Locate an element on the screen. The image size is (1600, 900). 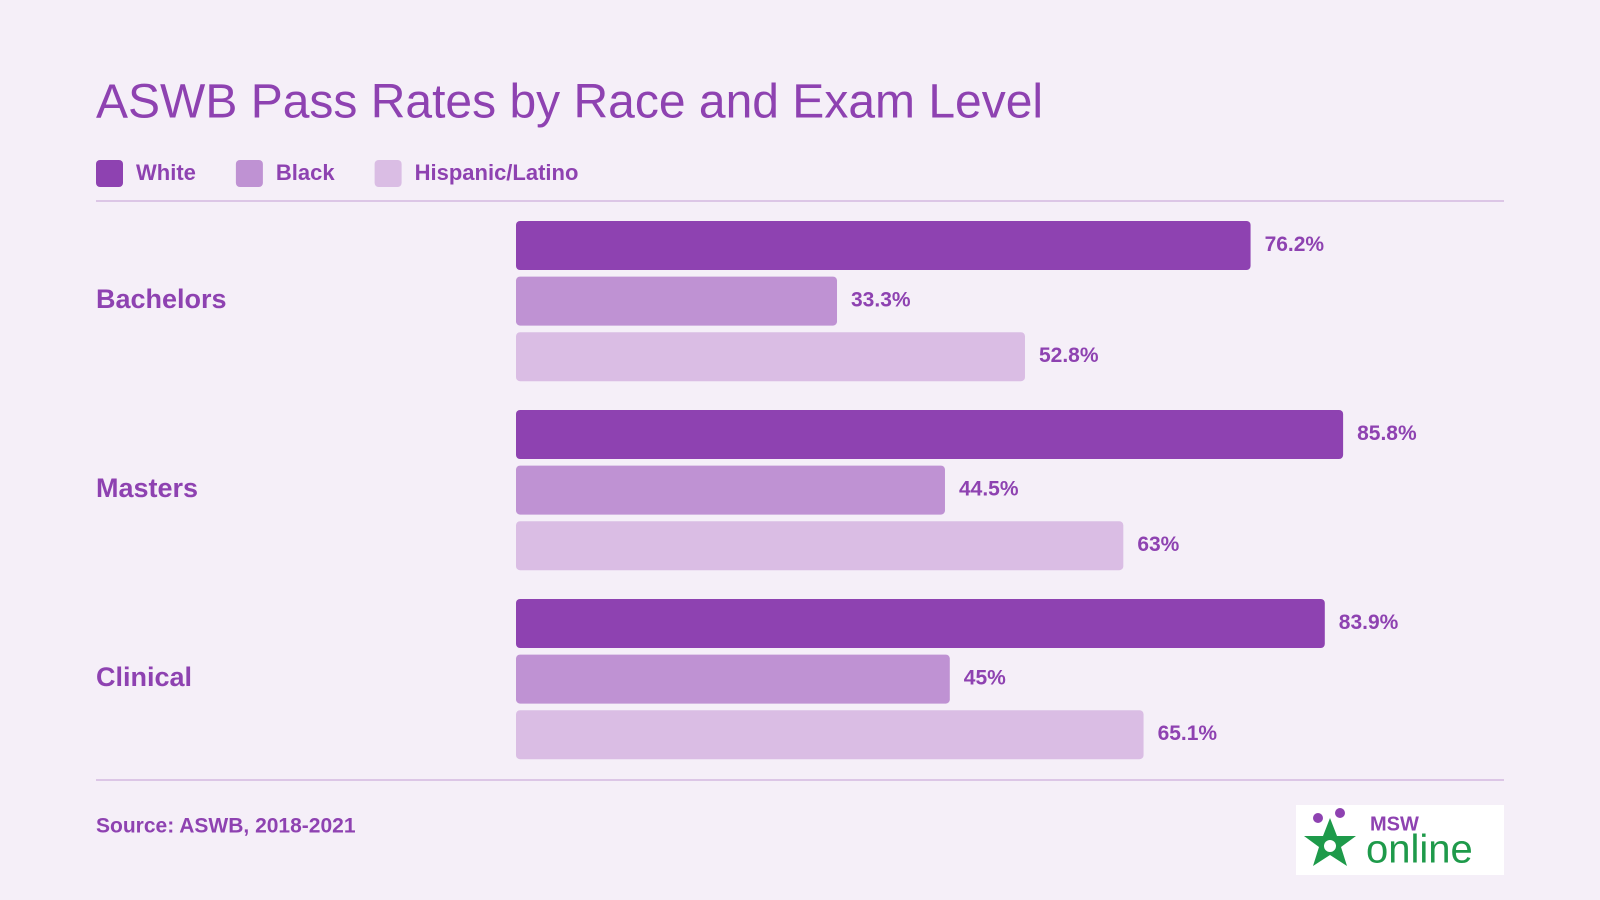
legend-label: White is located at coordinates (166, 172).